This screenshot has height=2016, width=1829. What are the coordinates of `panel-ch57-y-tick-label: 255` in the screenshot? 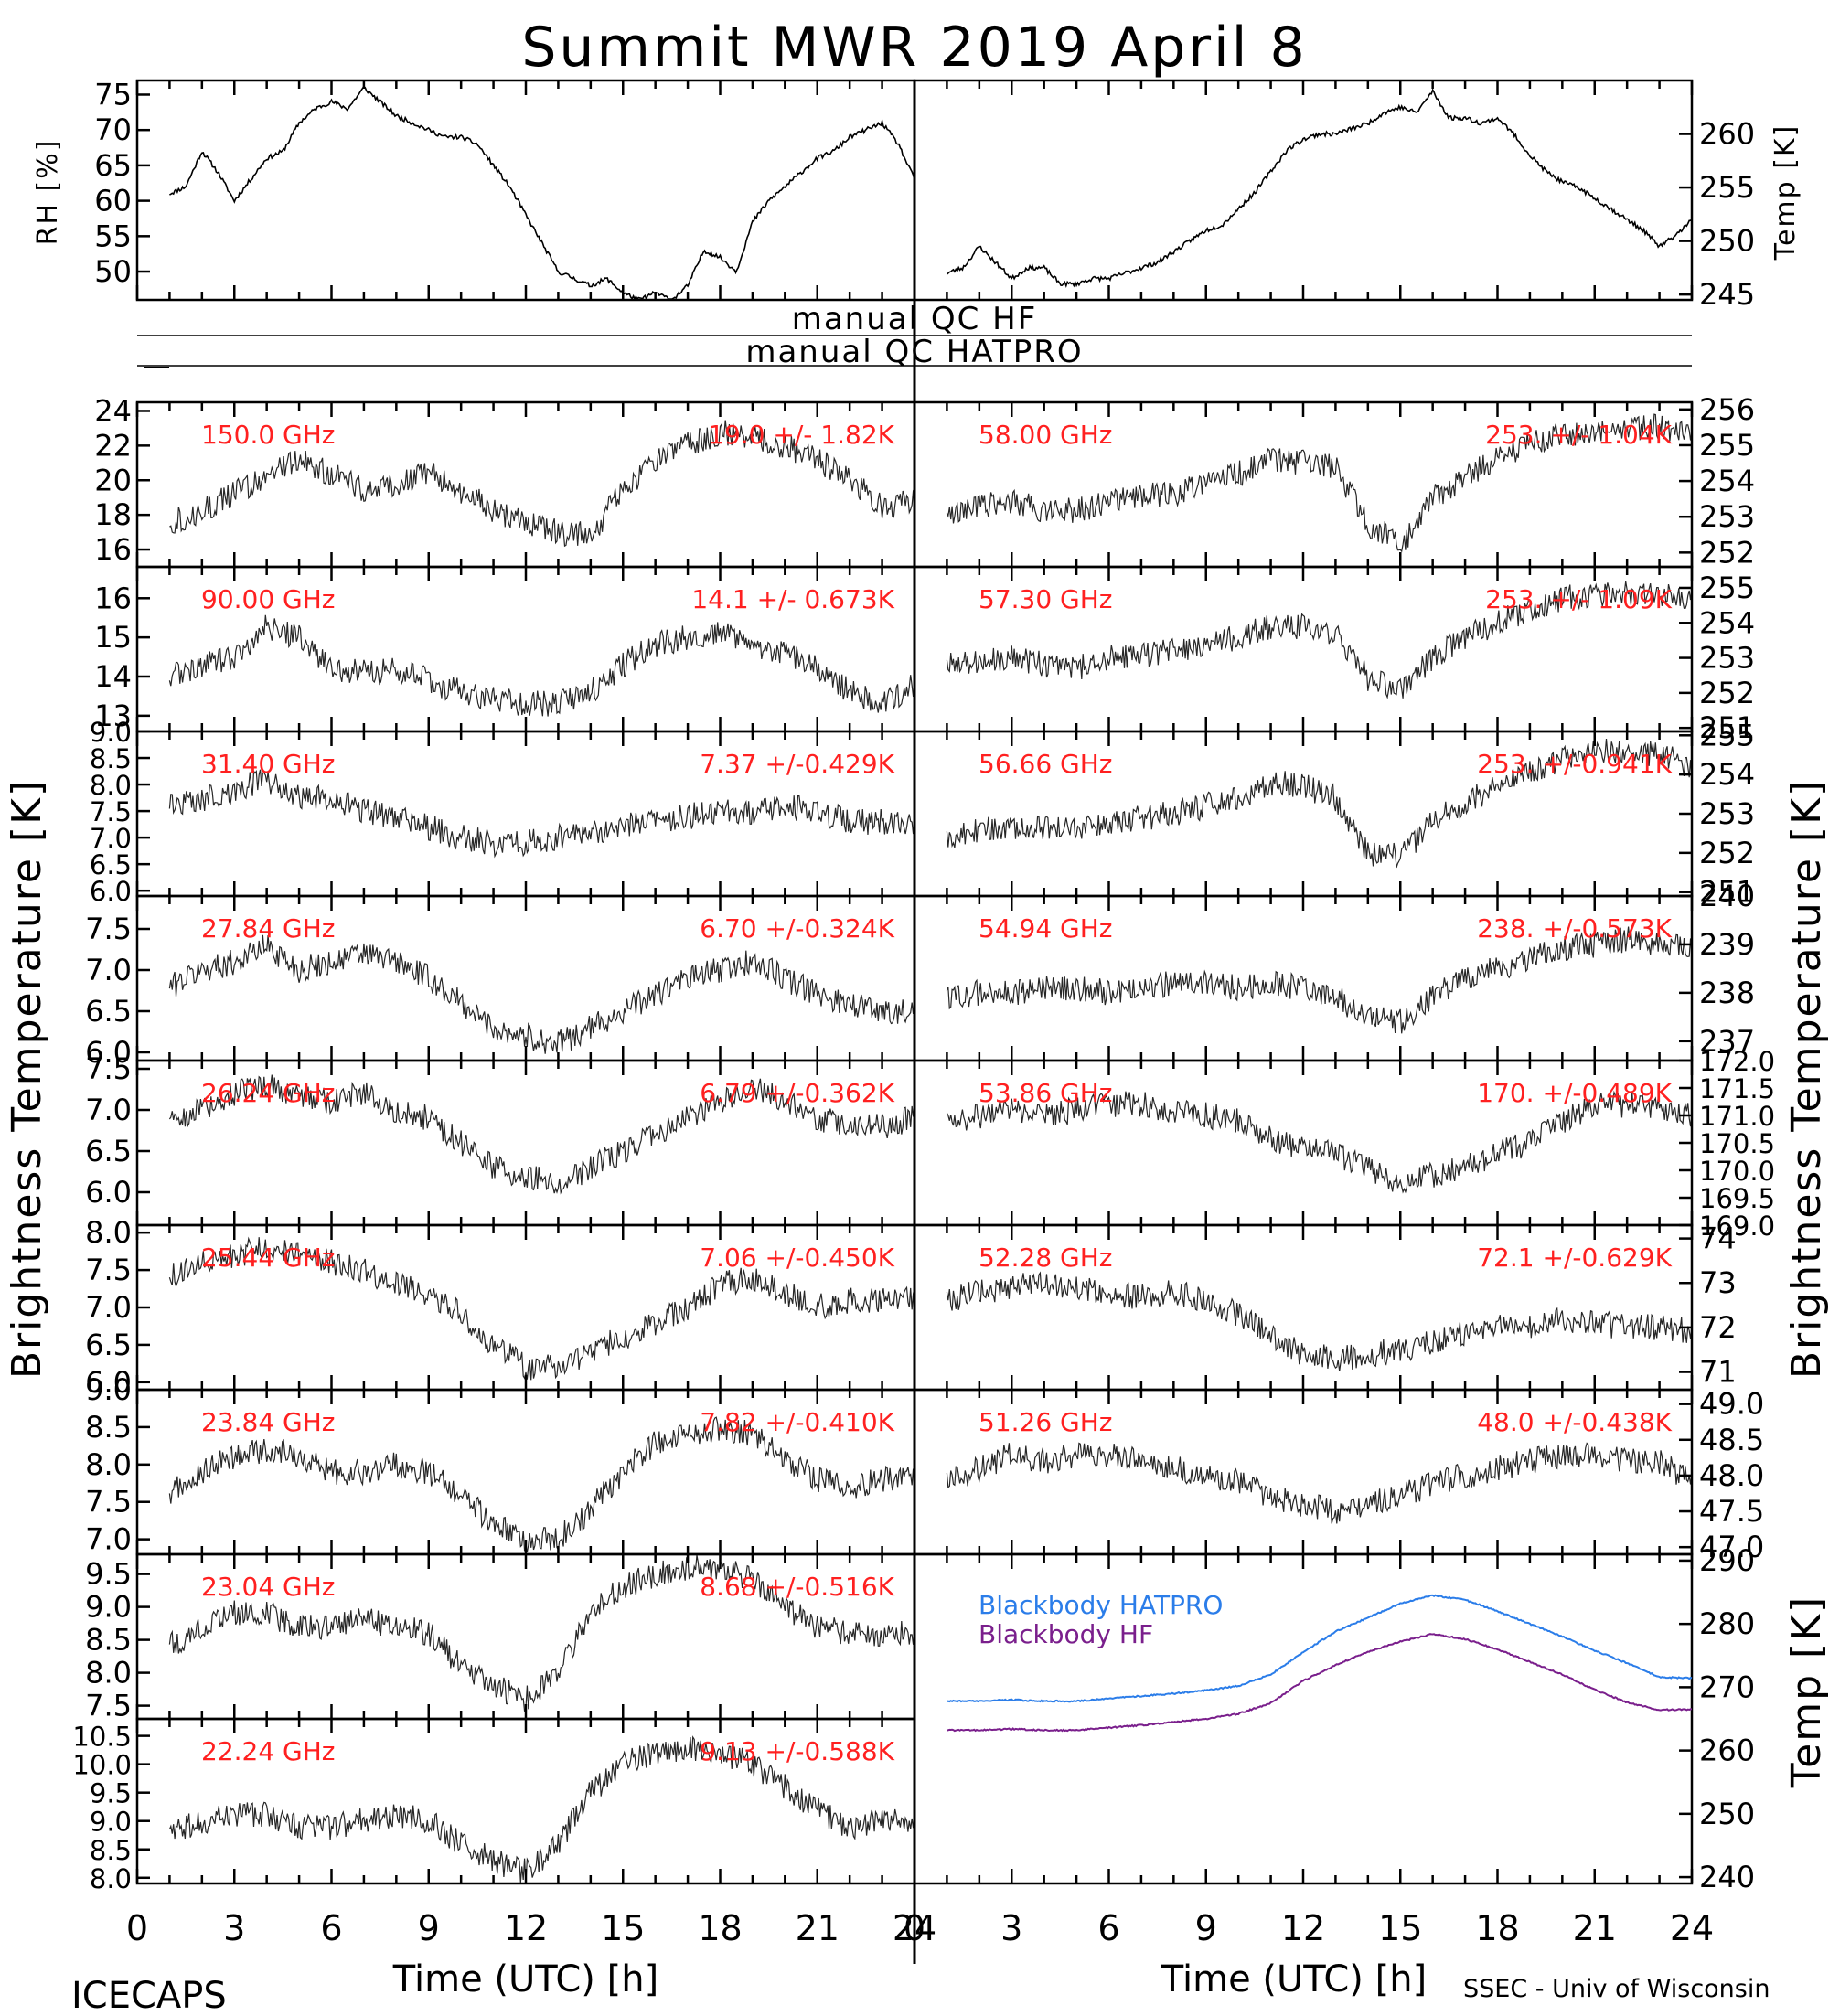 It's located at (1727, 588).